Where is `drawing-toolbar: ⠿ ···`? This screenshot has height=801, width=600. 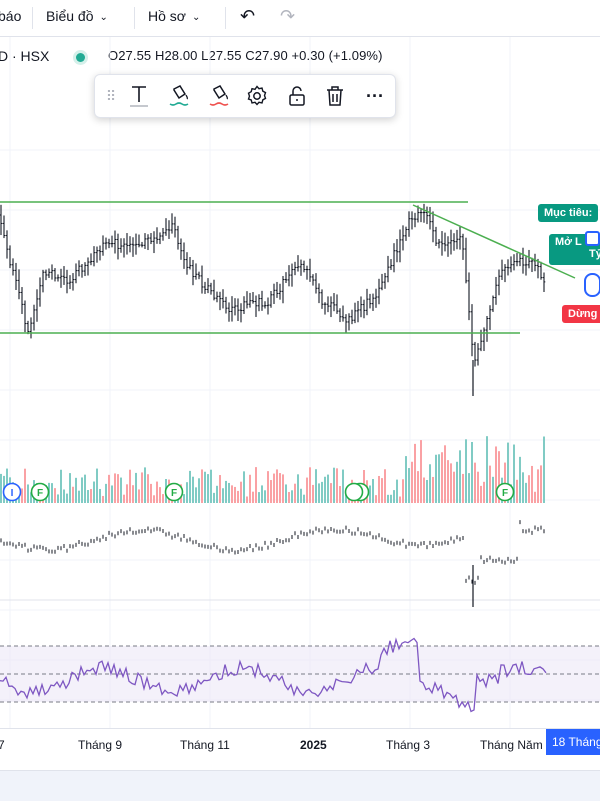 drawing-toolbar: ⠿ ··· is located at coordinates (245, 96).